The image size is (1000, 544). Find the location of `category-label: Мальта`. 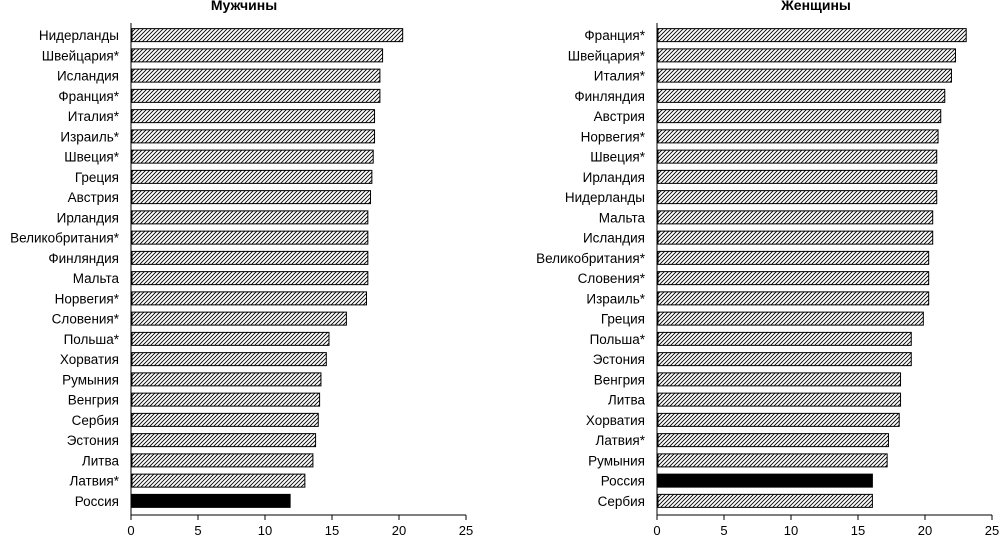

category-label: Мальта is located at coordinates (96, 278).